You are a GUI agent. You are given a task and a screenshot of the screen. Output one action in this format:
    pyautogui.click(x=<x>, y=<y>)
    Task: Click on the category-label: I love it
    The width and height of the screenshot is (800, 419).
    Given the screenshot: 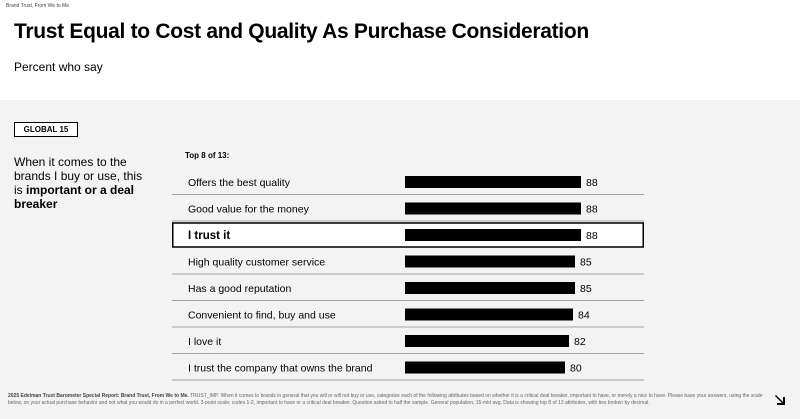 What is the action you would take?
    pyautogui.click(x=204, y=342)
    